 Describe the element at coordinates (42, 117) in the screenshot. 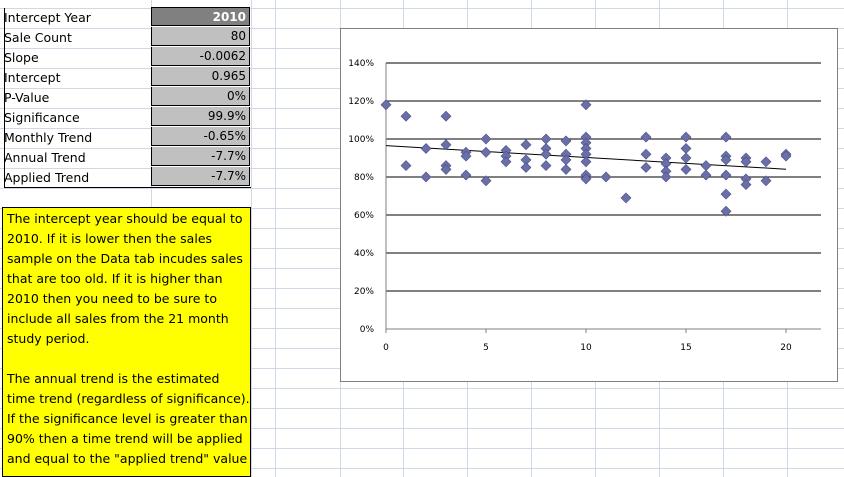

I see `label-significance: Significance` at that location.